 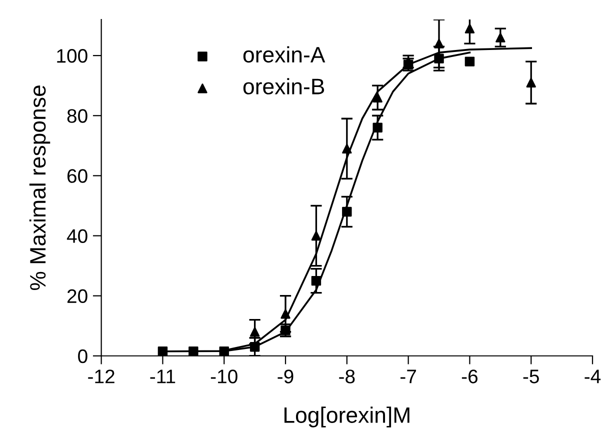 I want to click on x-tick-label: -5, so click(x=531, y=377).